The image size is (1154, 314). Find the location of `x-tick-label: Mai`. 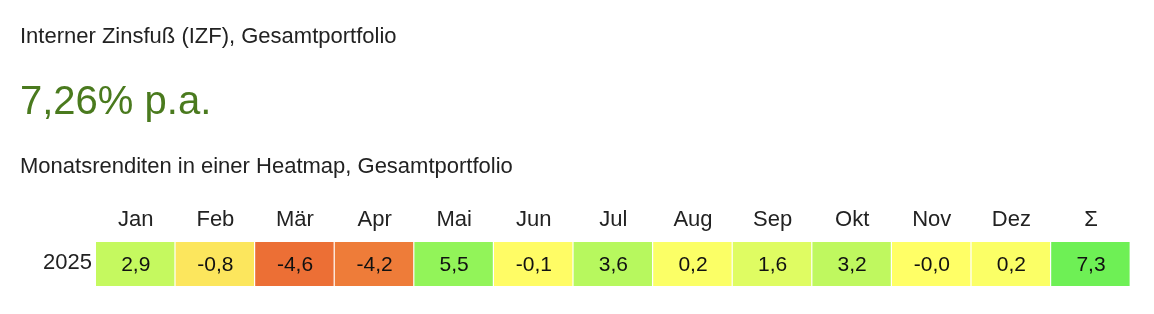

x-tick-label: Mai is located at coordinates (454, 218).